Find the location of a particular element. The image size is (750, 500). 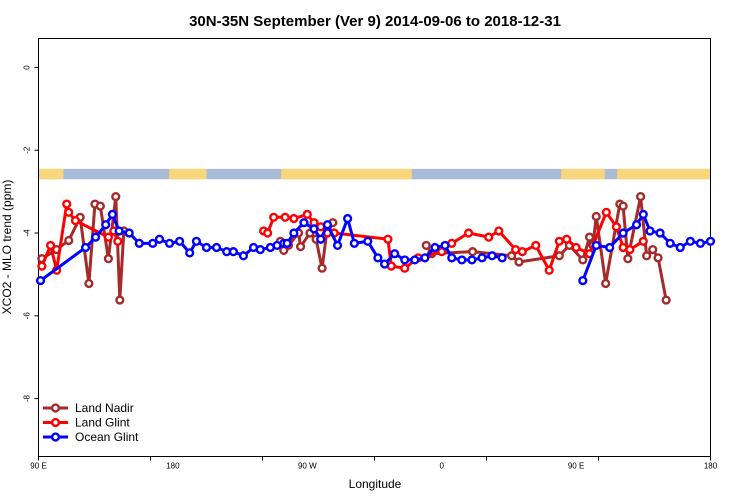

y-tick-label: 0 is located at coordinates (27, 67).